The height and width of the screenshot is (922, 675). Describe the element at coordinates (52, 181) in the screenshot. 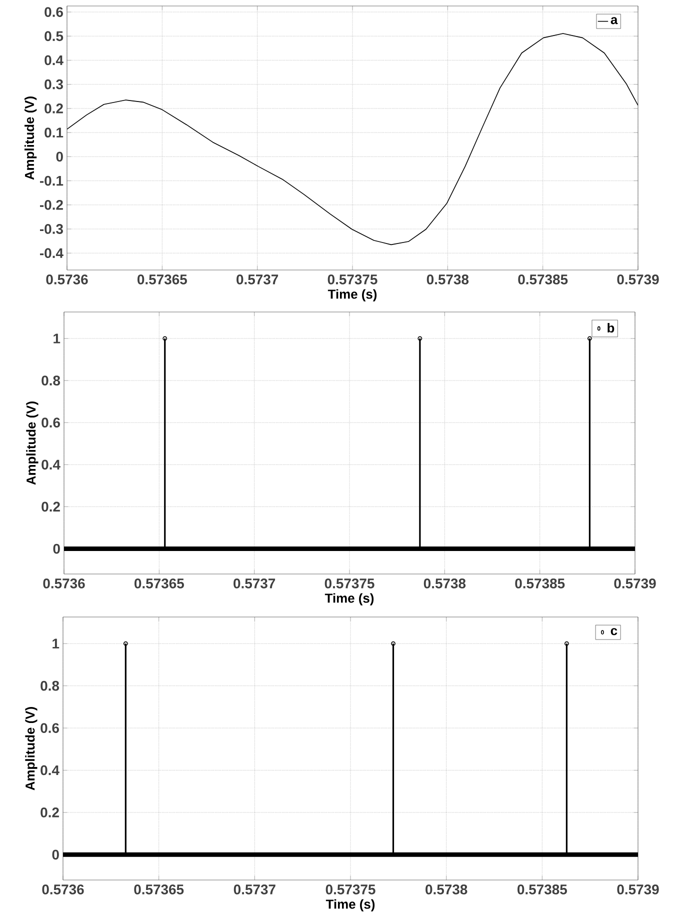

I see `y-tick-label: -0.1` at that location.